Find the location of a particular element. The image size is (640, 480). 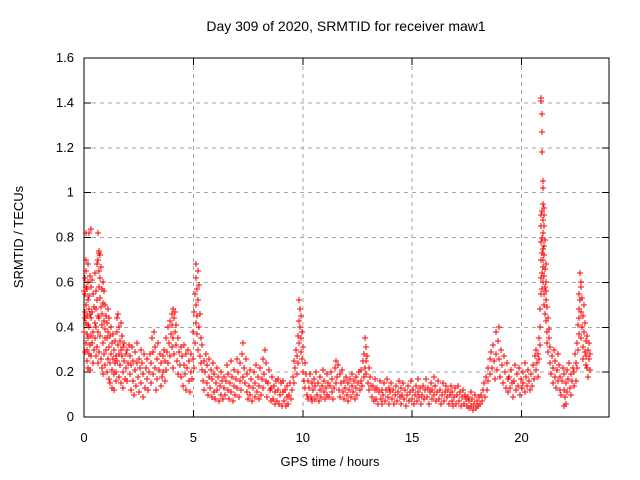

y-axis-label: SRMTID / TECUs is located at coordinates (18, 236).